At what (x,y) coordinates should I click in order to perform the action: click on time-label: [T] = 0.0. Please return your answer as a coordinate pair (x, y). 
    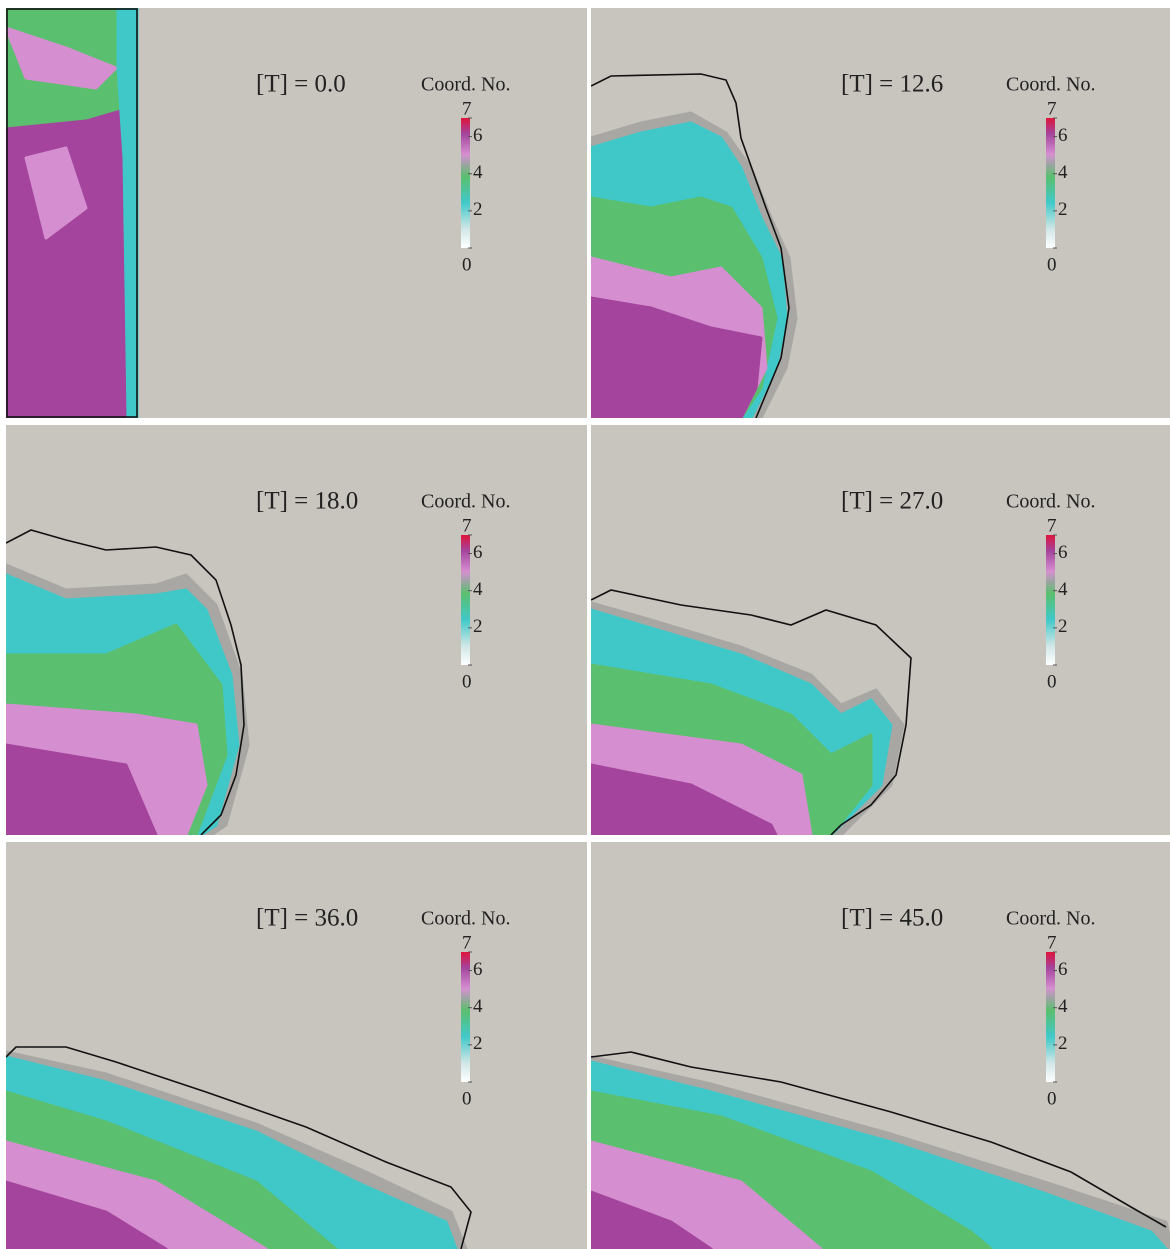
    Looking at the image, I should click on (301, 84).